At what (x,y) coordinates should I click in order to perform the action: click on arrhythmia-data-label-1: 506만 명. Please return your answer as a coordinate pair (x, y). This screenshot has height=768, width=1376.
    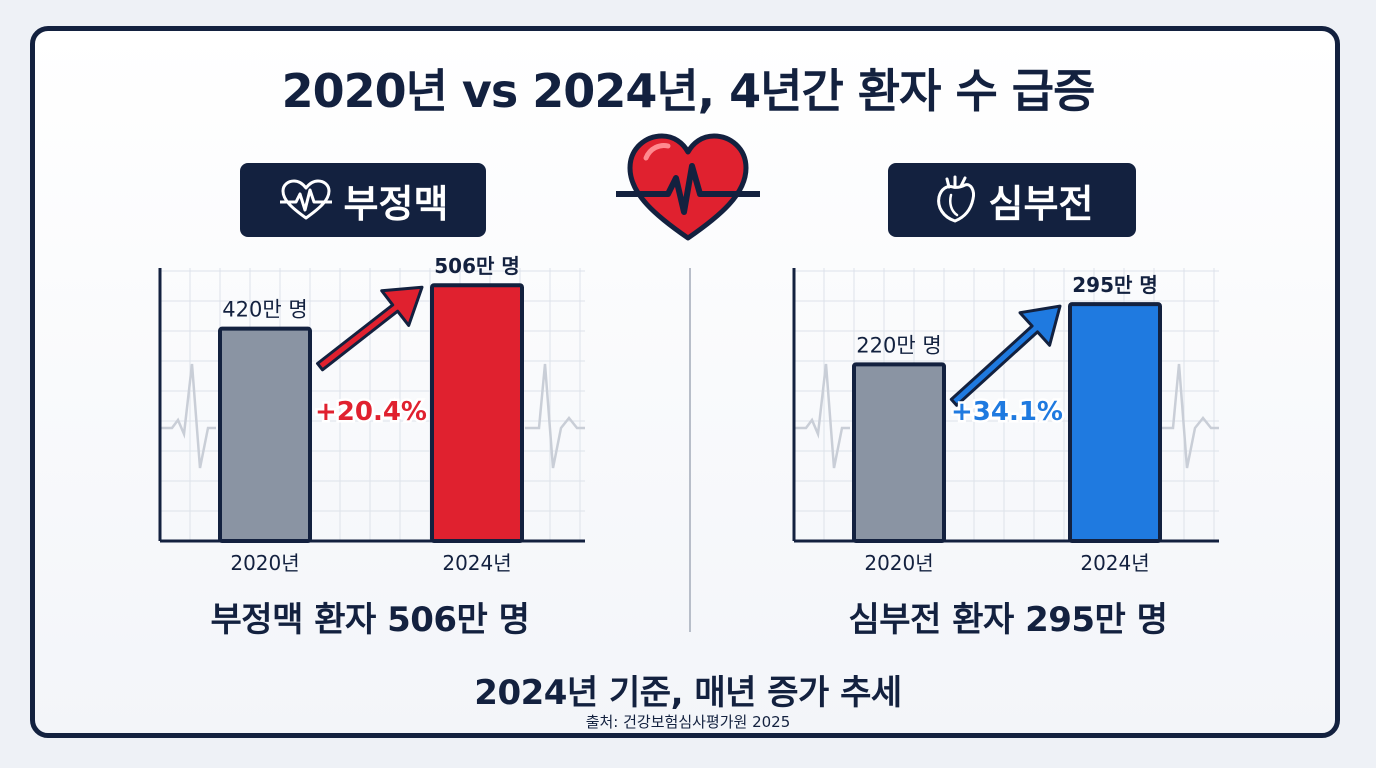
    Looking at the image, I should click on (477, 266).